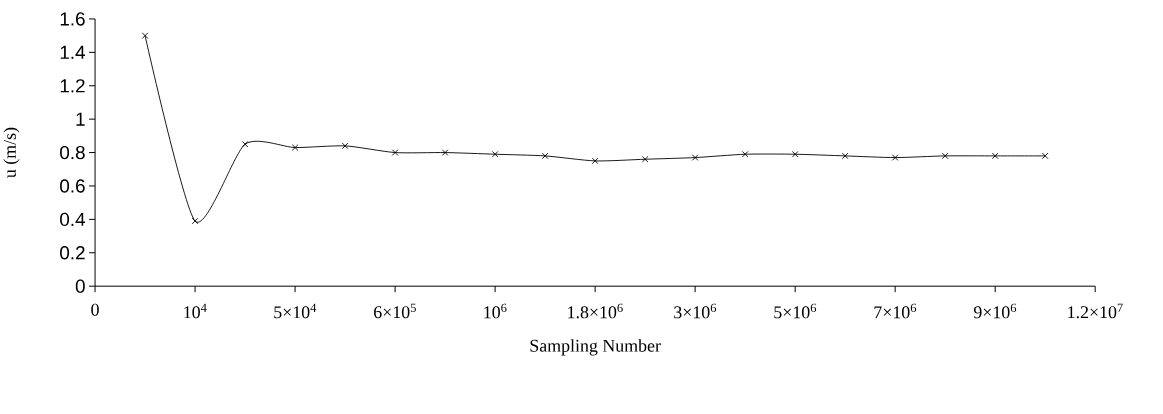 The width and height of the screenshot is (1163, 414). I want to click on y-tick-label: 0.2, so click(72, 253).